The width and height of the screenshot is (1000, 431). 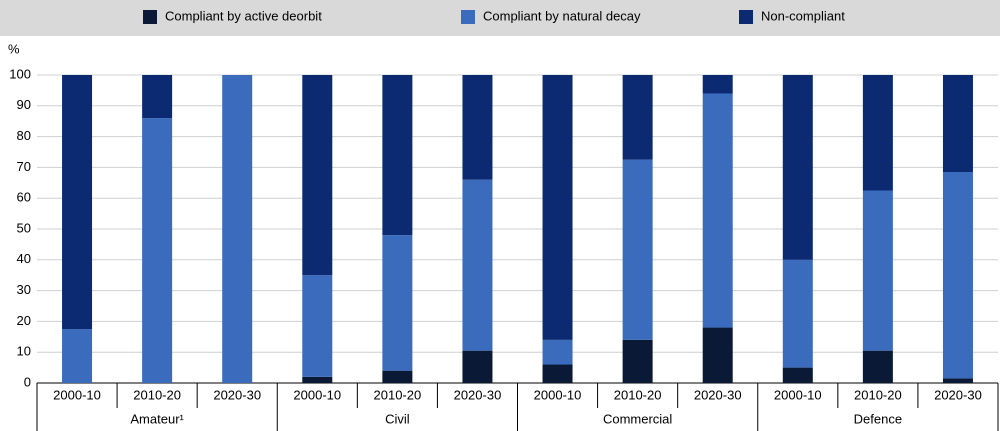 What do you see at coordinates (243, 15) in the screenshot?
I see `legend-label: Compliant by active deorbit` at bounding box center [243, 15].